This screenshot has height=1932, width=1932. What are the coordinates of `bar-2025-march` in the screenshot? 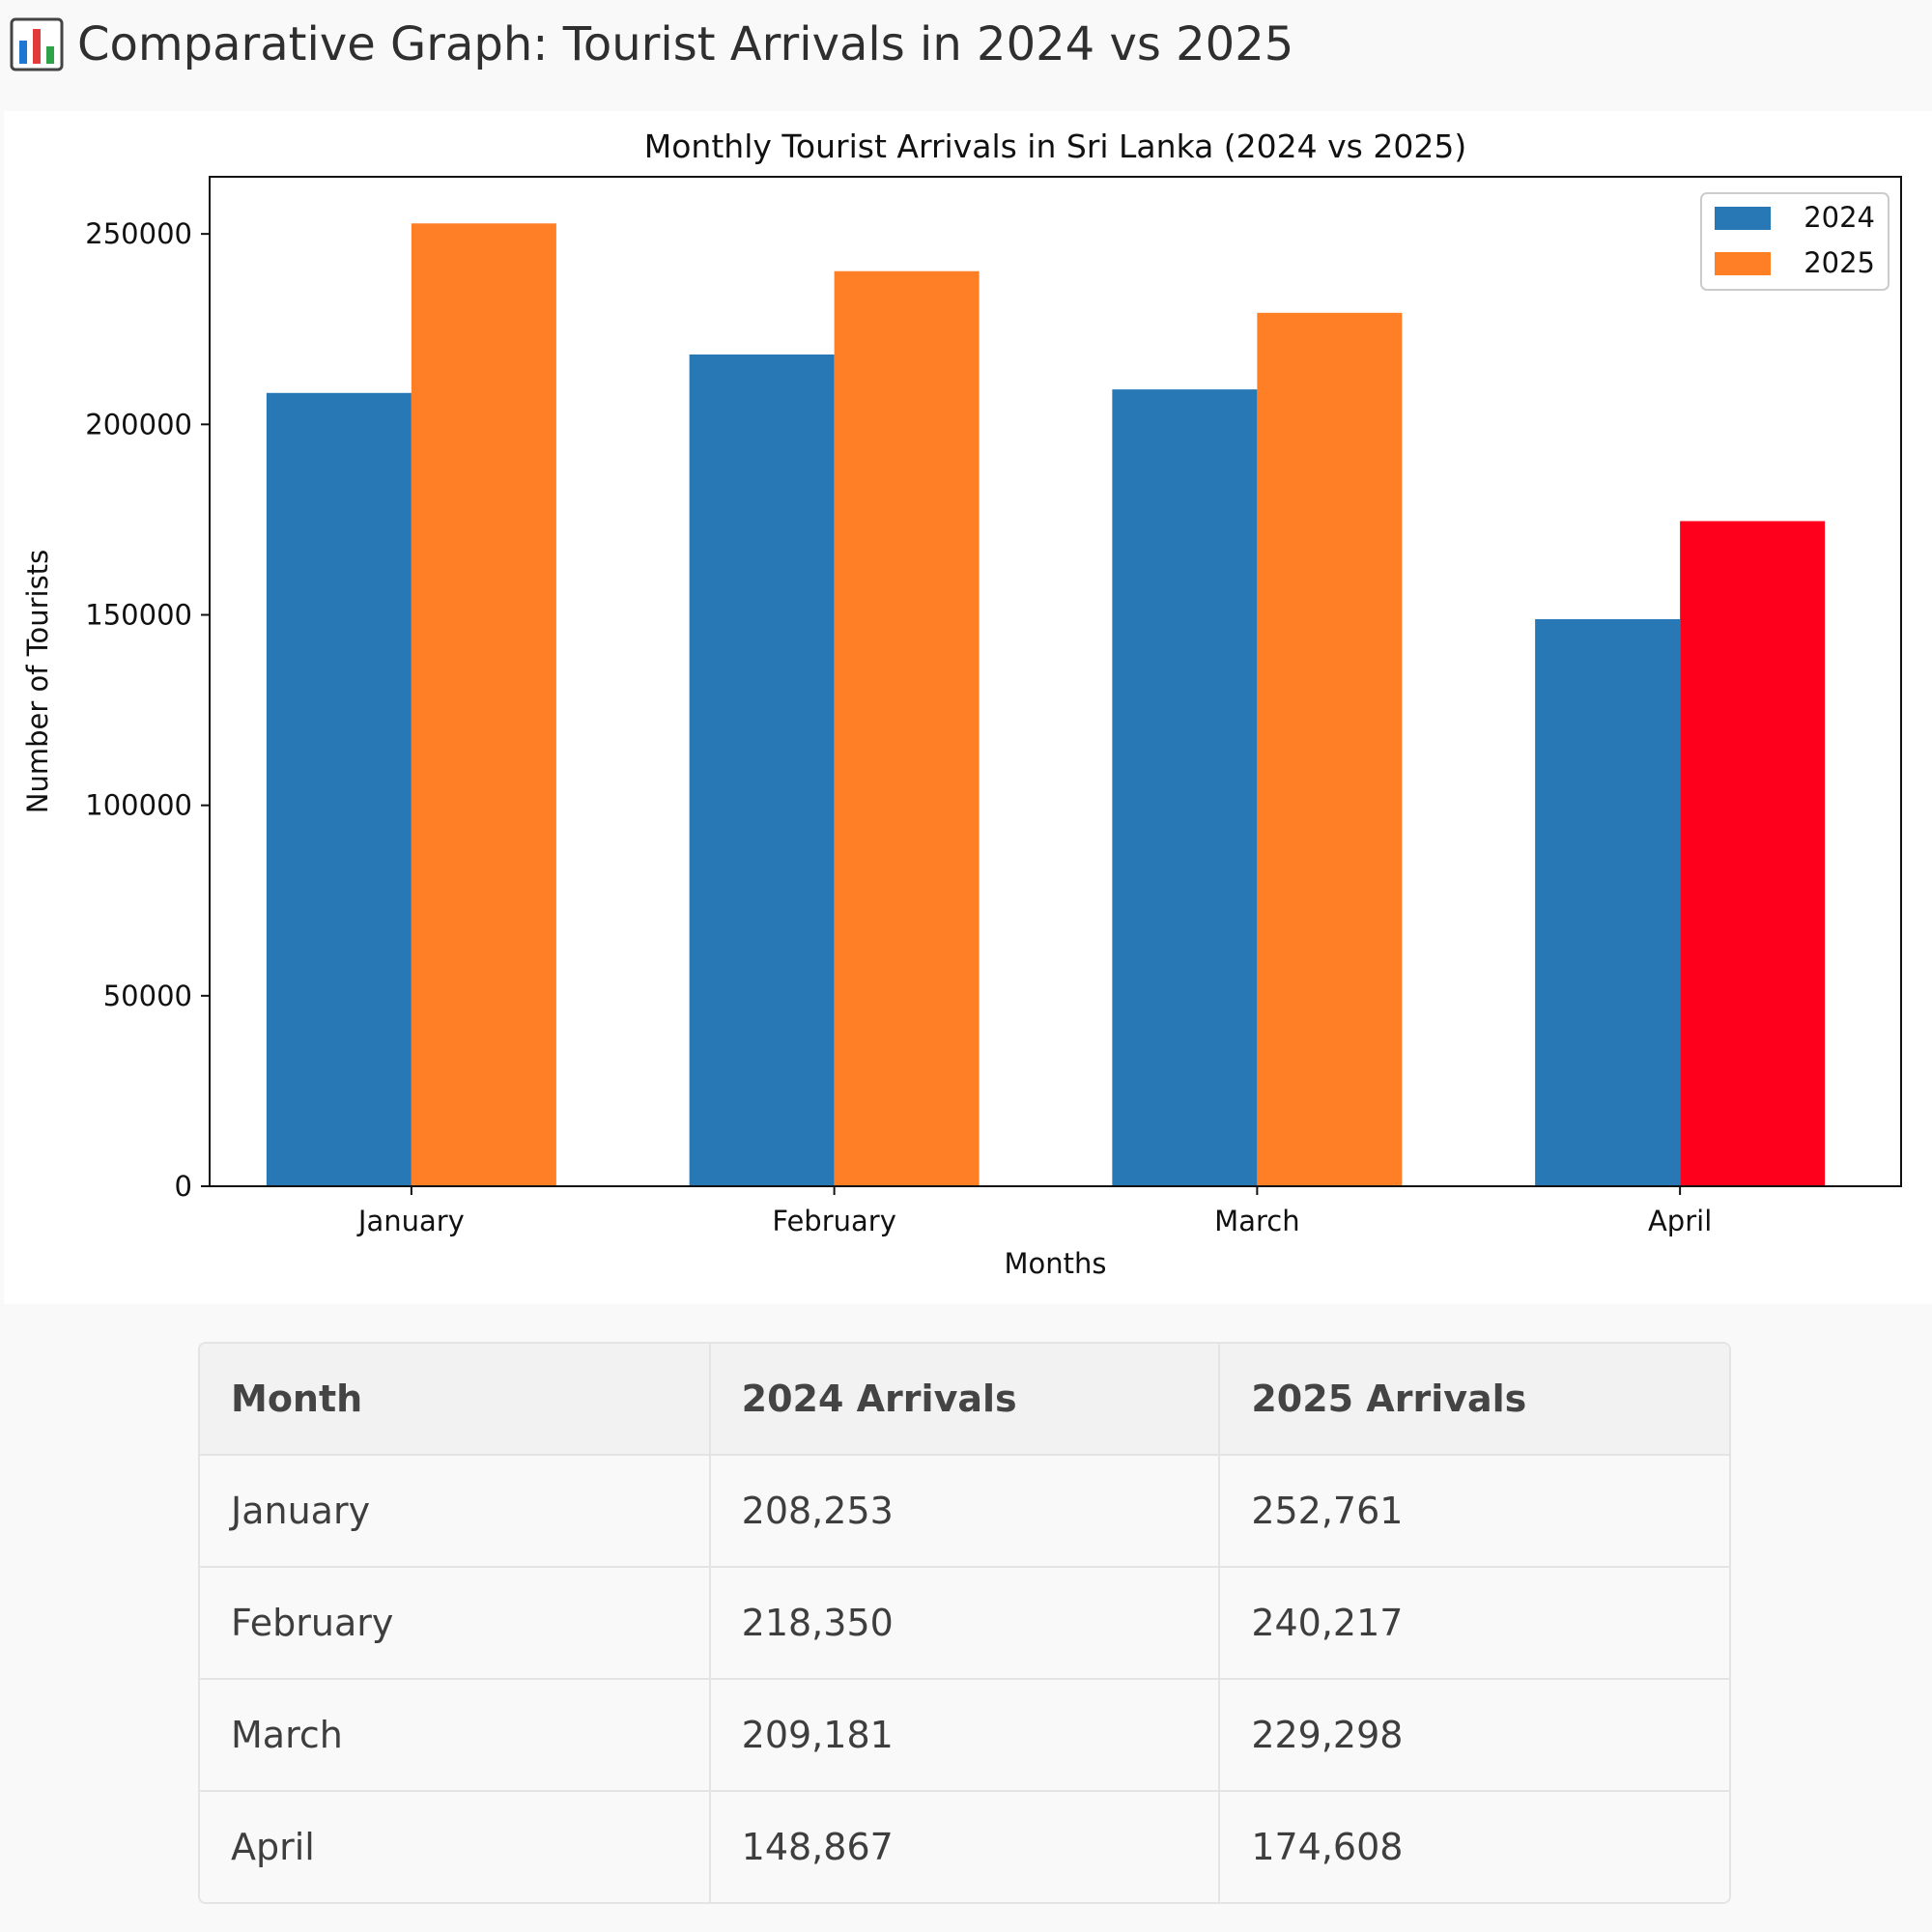 It's located at (1330, 749).